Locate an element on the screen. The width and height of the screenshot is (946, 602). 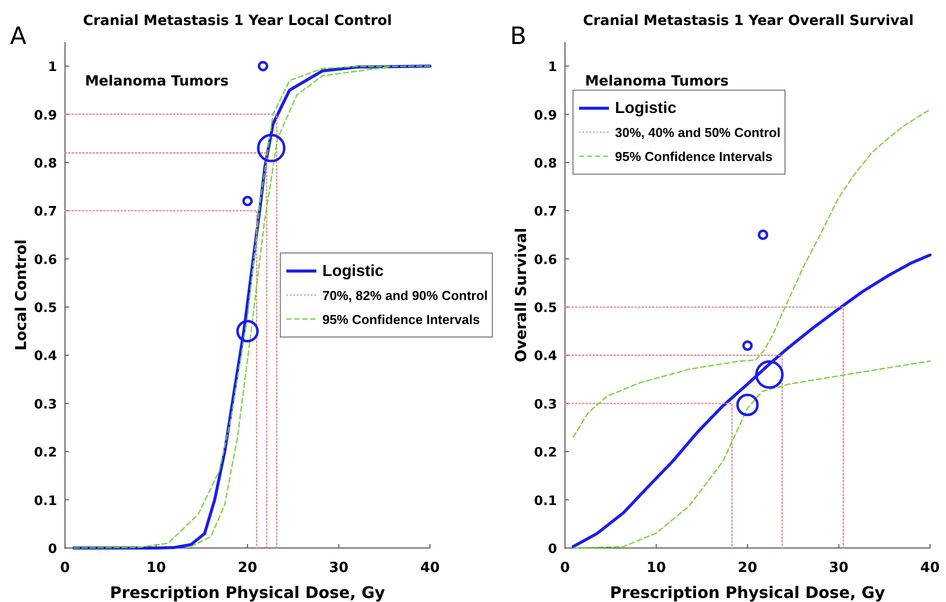
y-axis-title: Local Control is located at coordinates (21, 295).